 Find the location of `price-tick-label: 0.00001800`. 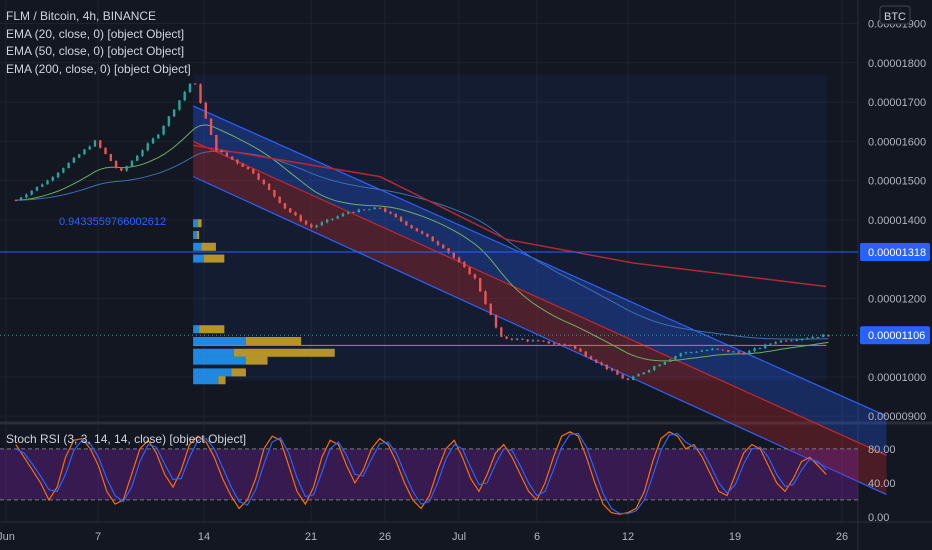

price-tick-label: 0.00001800 is located at coordinates (897, 64).